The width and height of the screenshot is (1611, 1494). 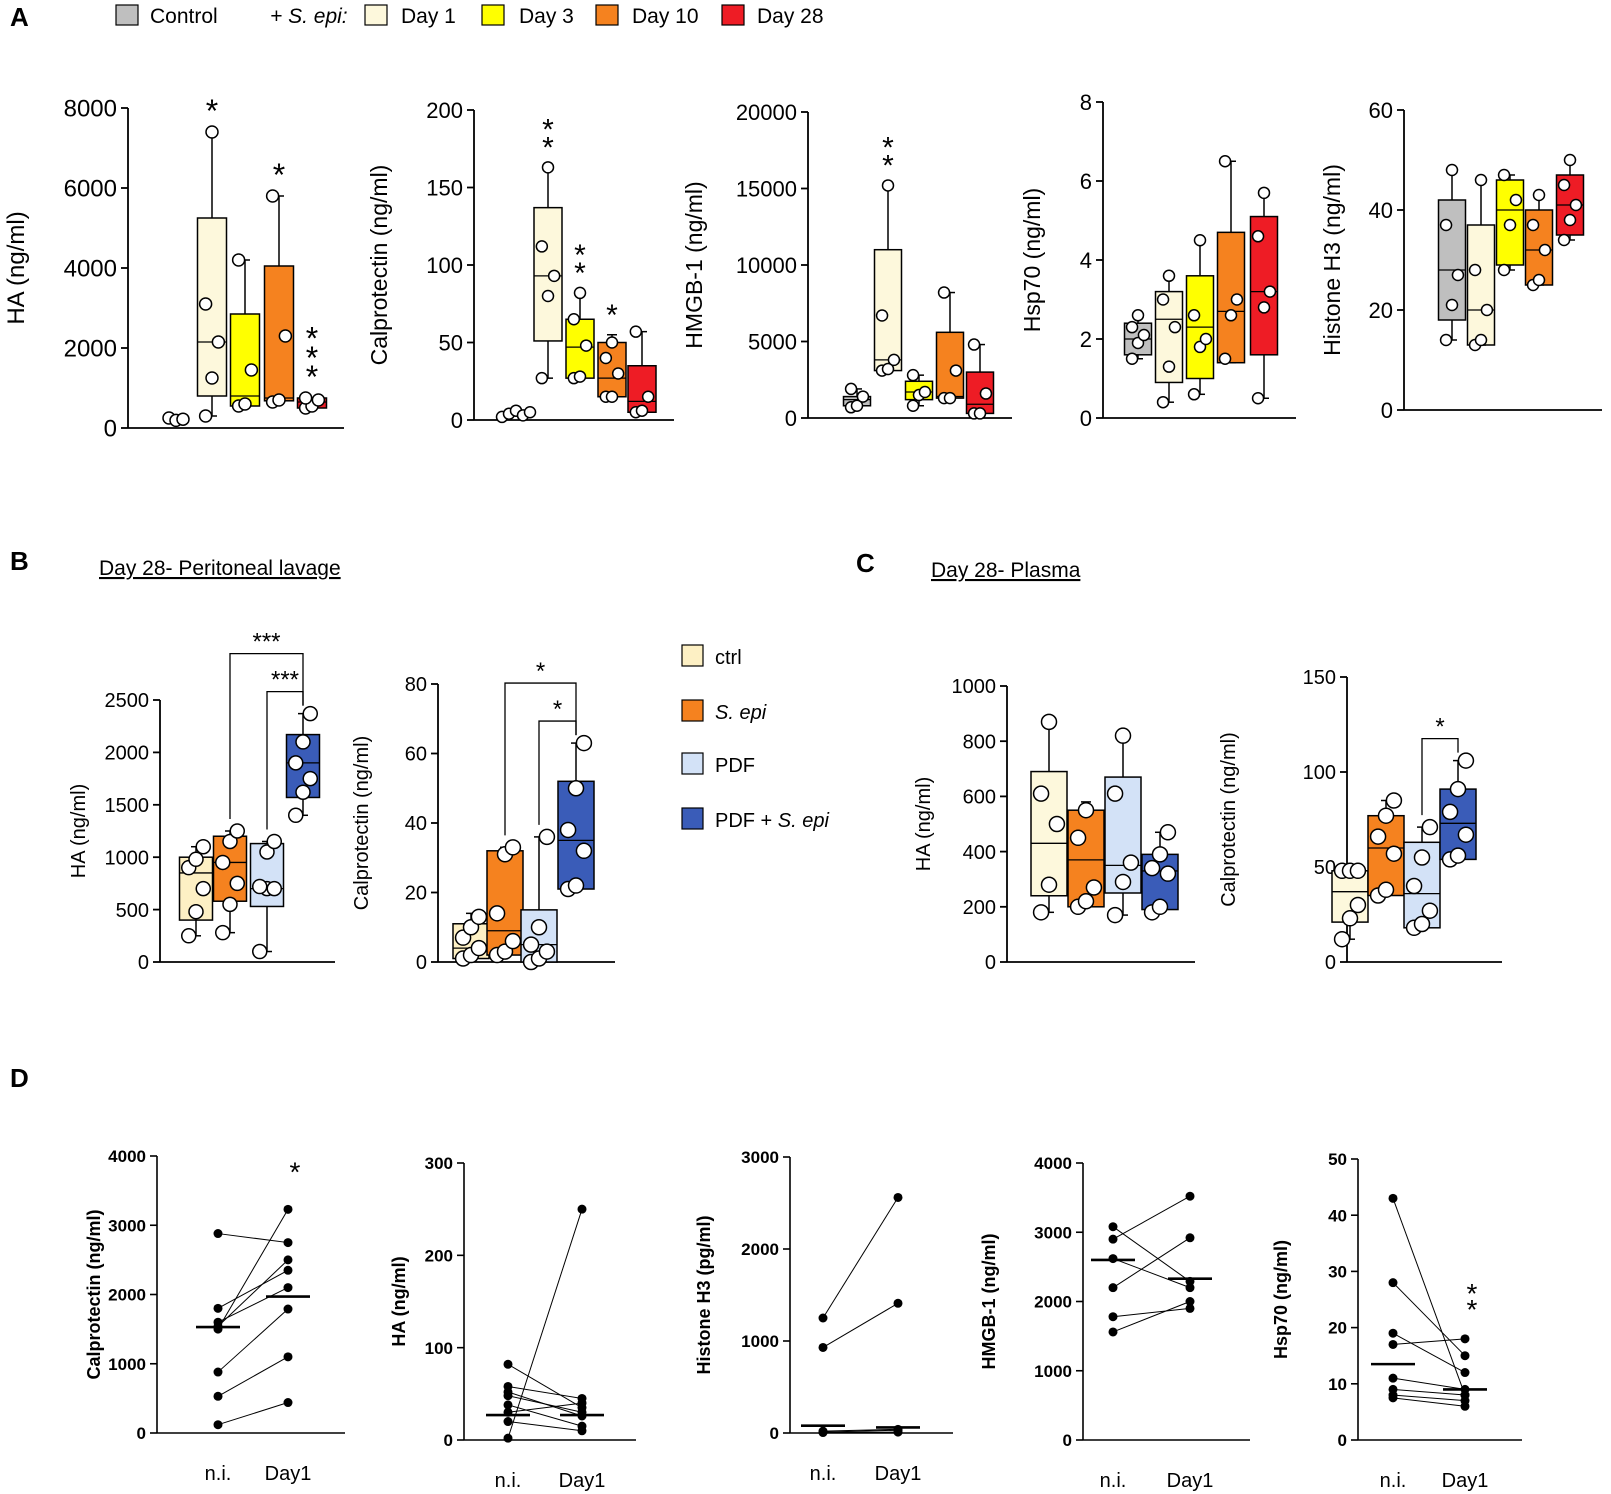 What do you see at coordinates (1086, 339) in the screenshot?
I see `y-tick-label: 2` at bounding box center [1086, 339].